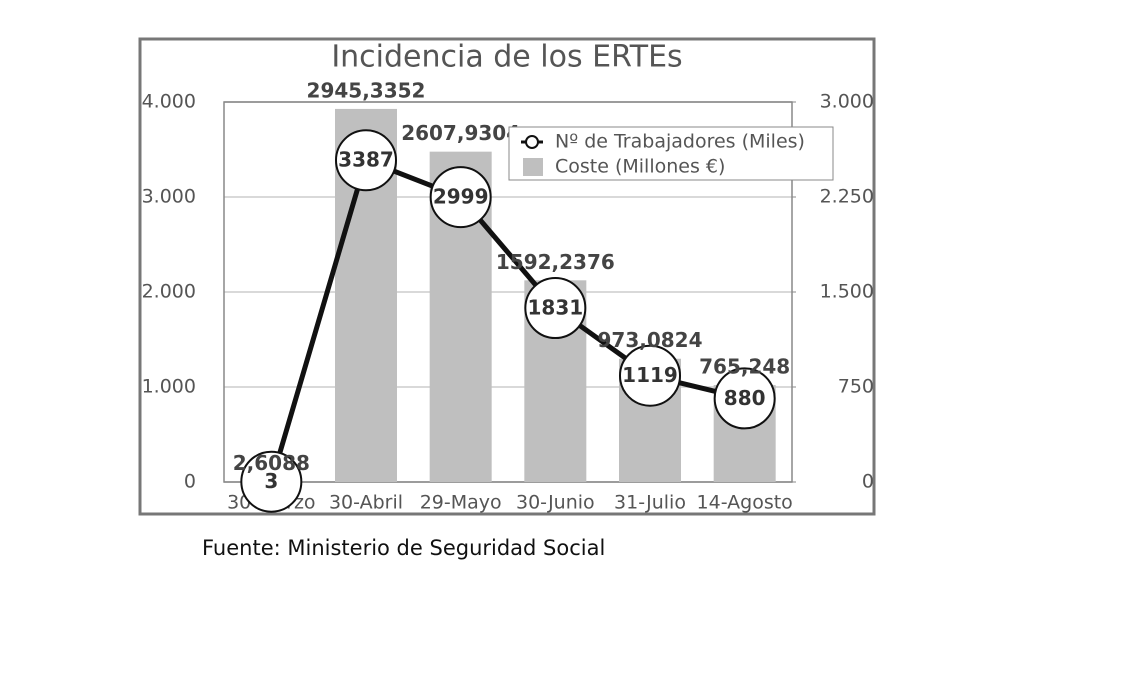 The image size is (1144, 684). Describe the element at coordinates (650, 503) in the screenshot. I see `x-tick-label: 31-Julio` at that location.